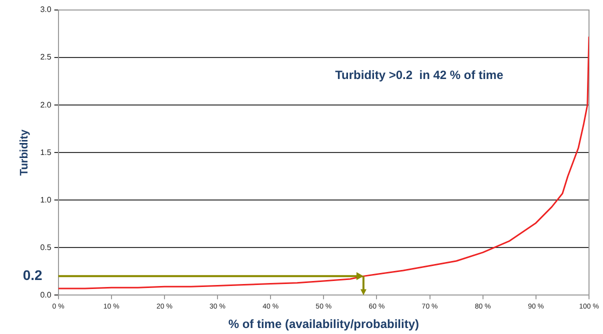 The image size is (603, 334). I want to click on y-tick-label: 3.0, so click(46, 9).